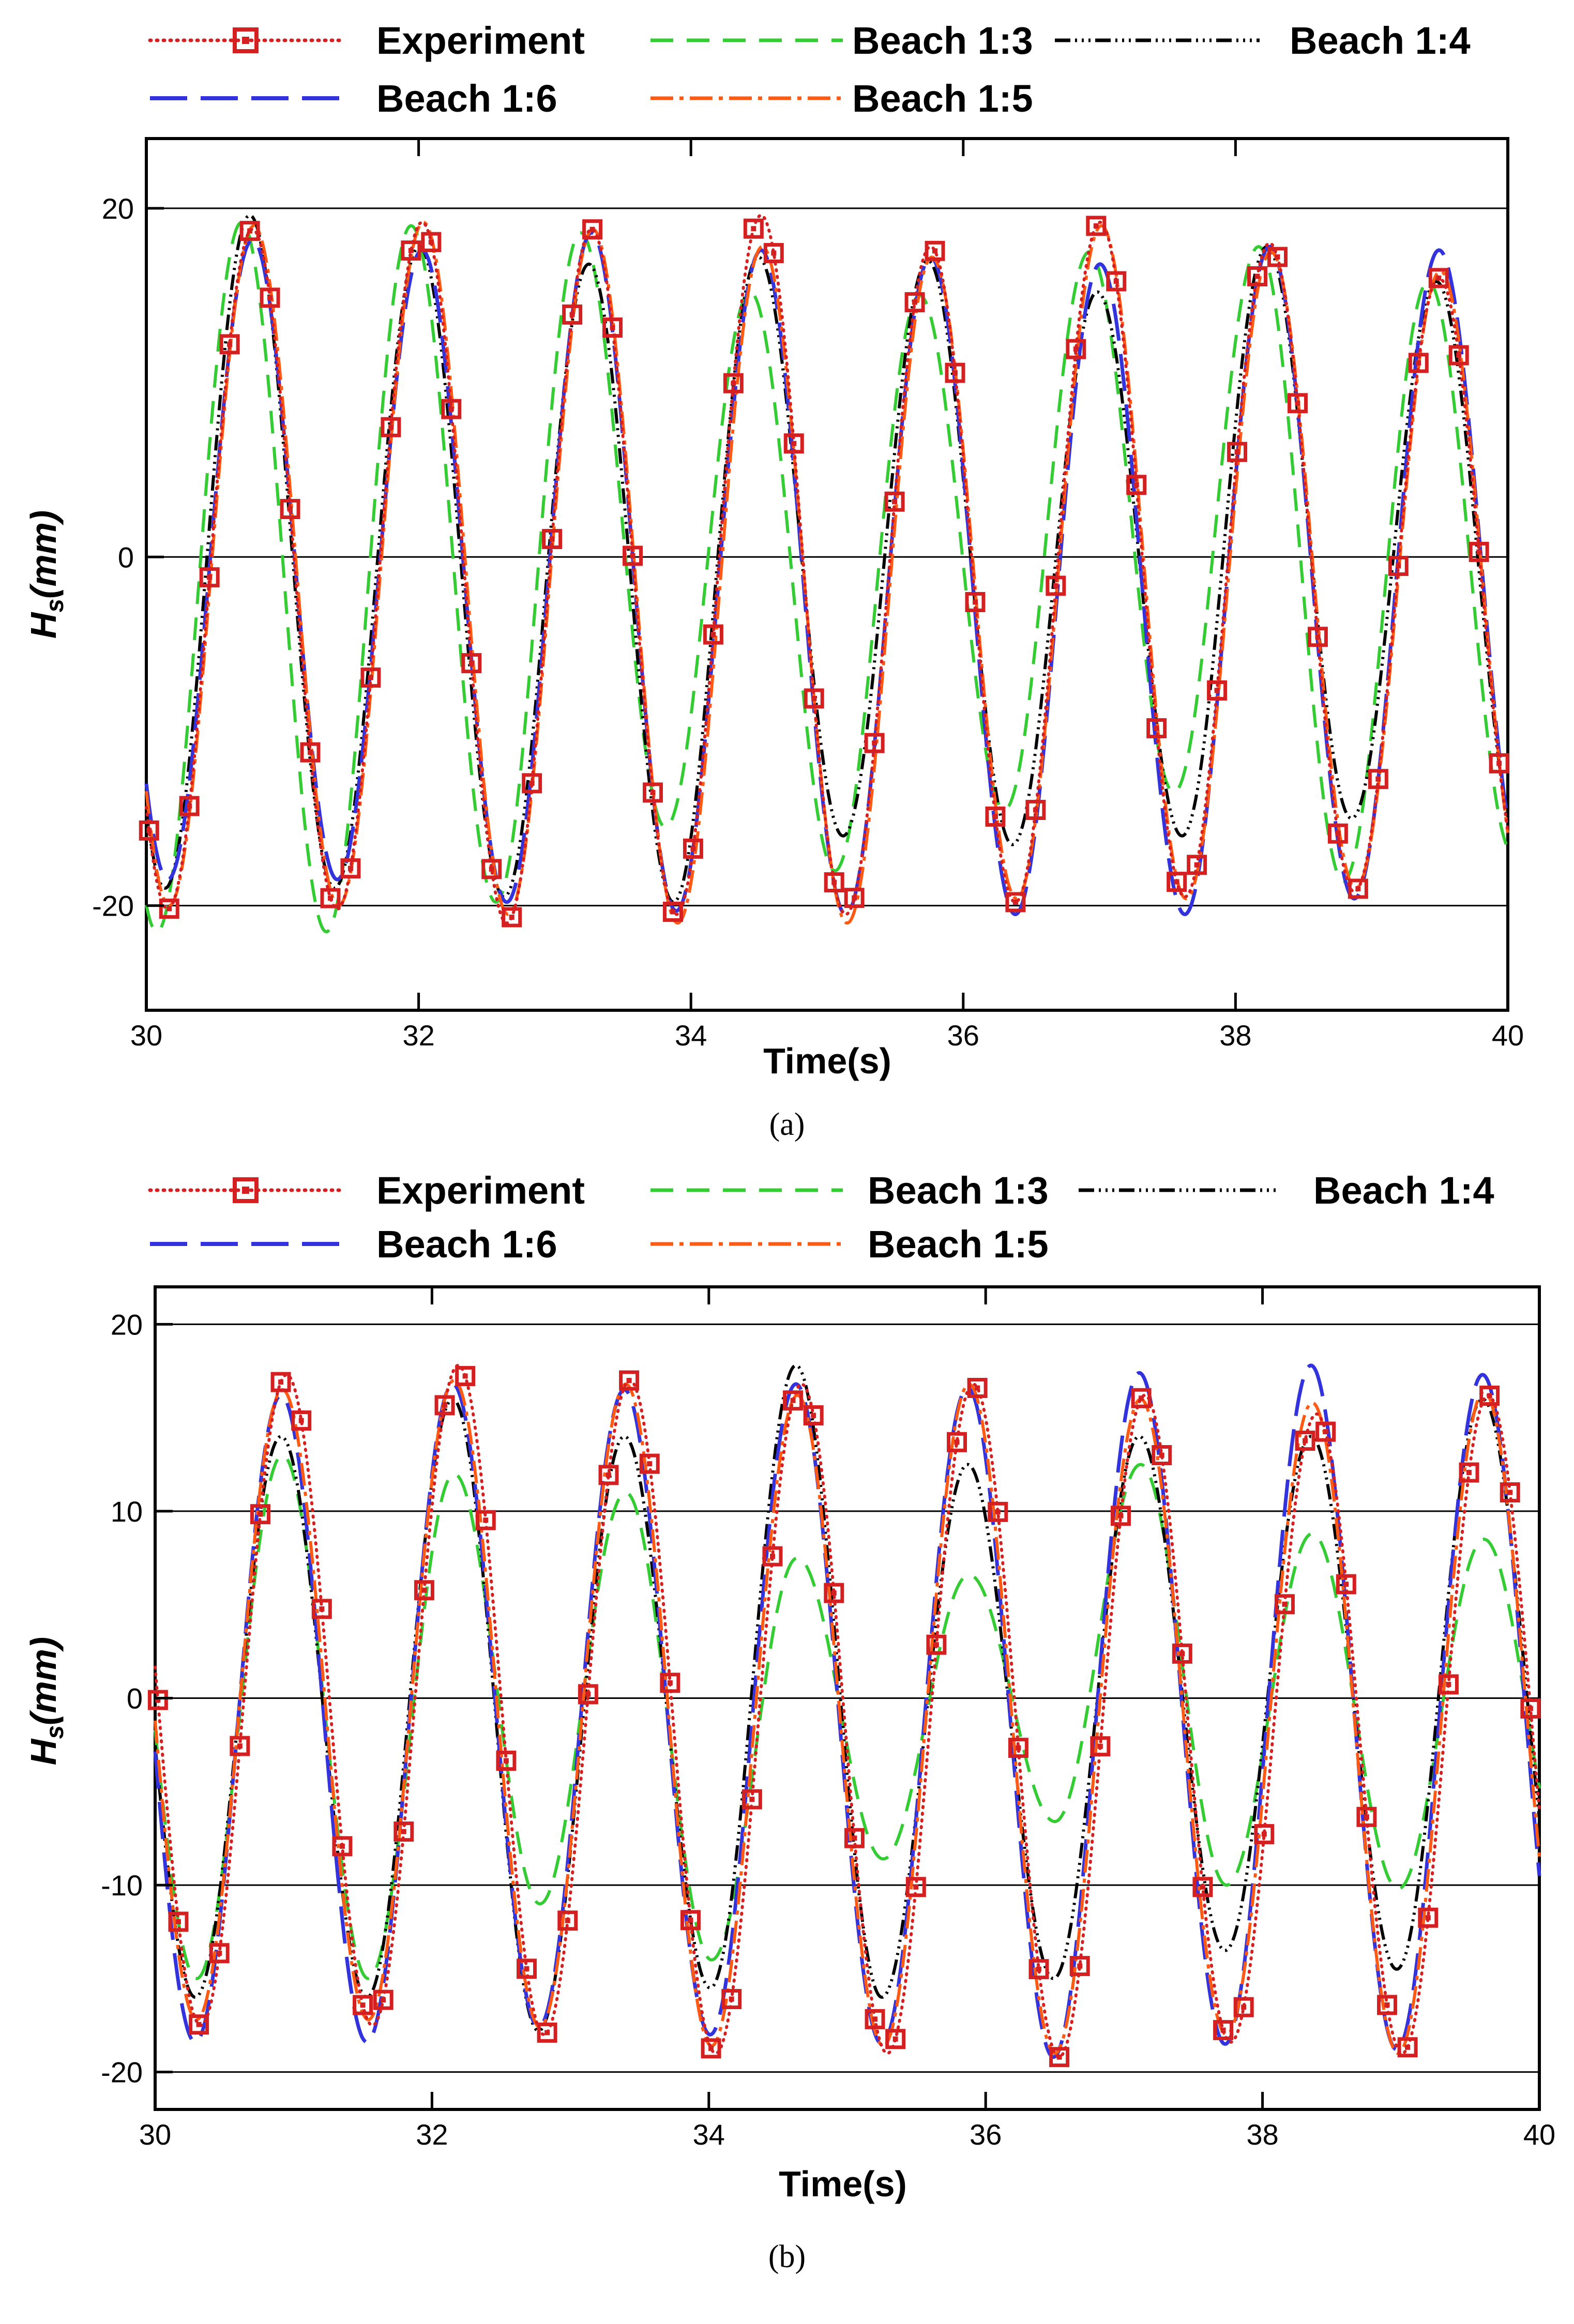 Image resolution: width=1574 pixels, height=2324 pixels. Describe the element at coordinates (1539, 2134) in the screenshot. I see `x-tick-label-b-40: 40` at that location.